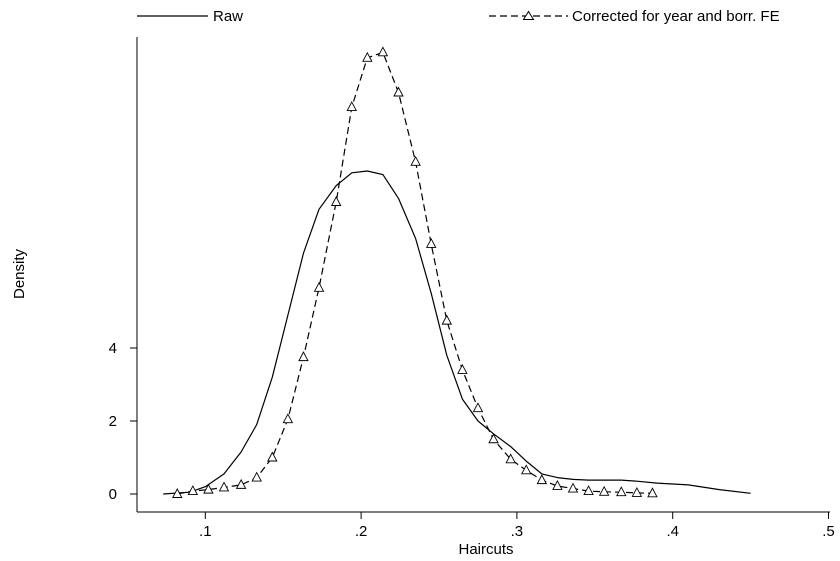  Describe the element at coordinates (228, 16) in the screenshot. I see `legend-label-raw: Raw` at that location.